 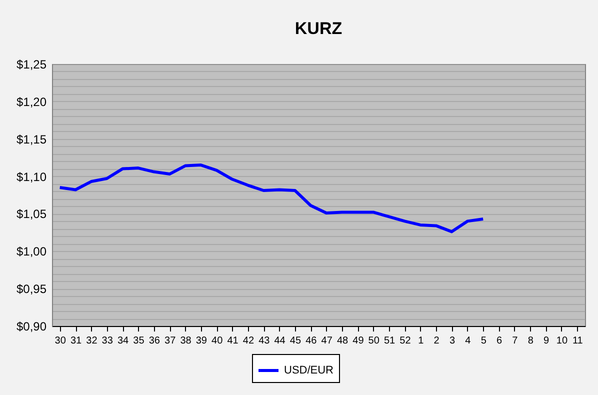 What do you see at coordinates (31, 101) in the screenshot?
I see `y-tick-label: $1,20` at bounding box center [31, 101].